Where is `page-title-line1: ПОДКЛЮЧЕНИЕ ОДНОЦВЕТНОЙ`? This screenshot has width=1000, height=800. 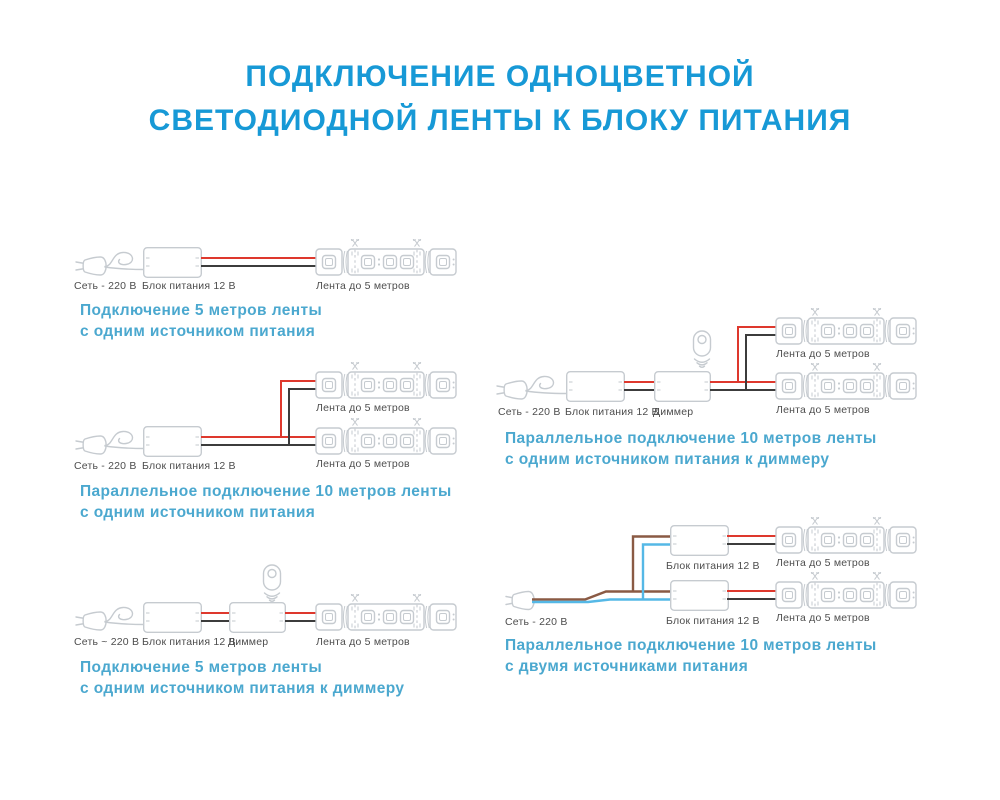
page-title-line1: ПОДКЛЮЧЕНИЕ ОДНОЦВЕТНОЙ is located at coordinates (500, 76).